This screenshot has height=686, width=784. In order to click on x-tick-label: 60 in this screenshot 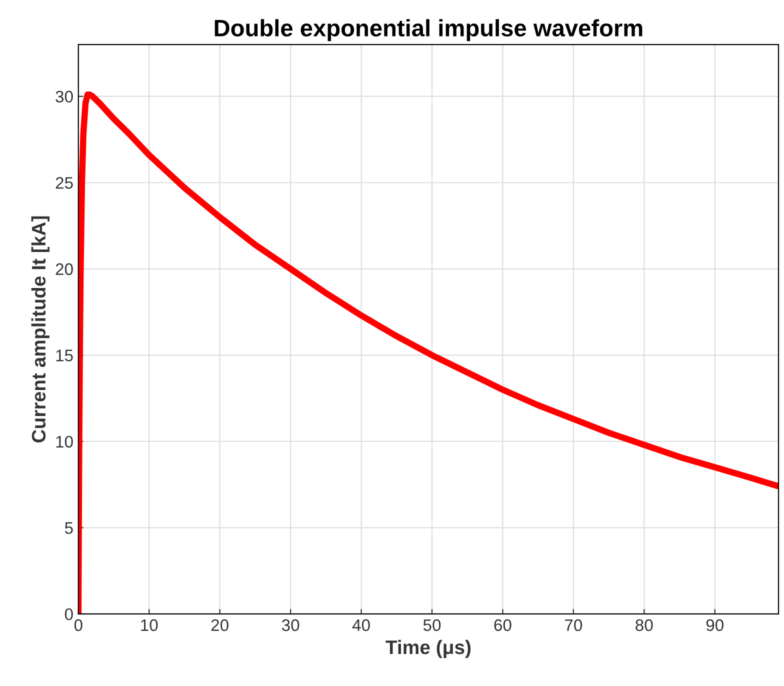, I will do `click(503, 625)`.